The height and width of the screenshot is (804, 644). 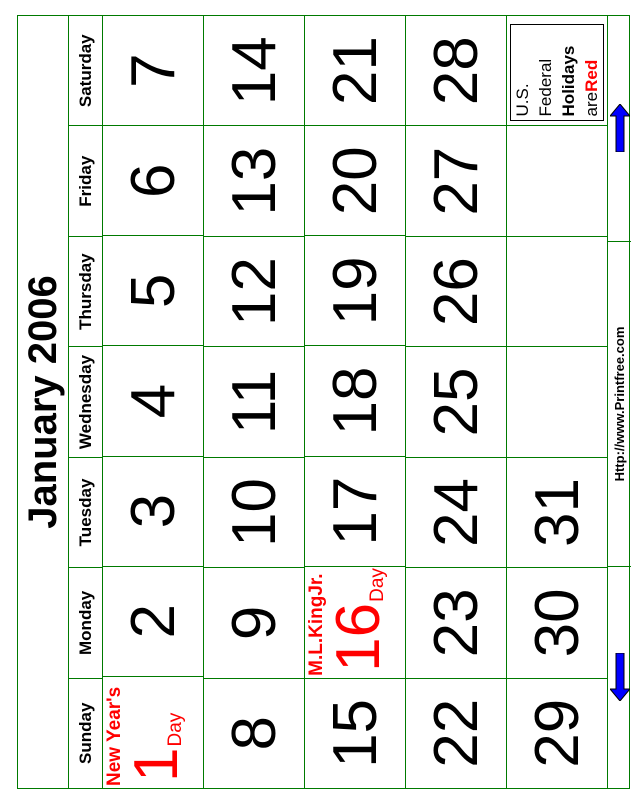 I want to click on website-cell: Http://www.Printfree.com, so click(x=619, y=404).